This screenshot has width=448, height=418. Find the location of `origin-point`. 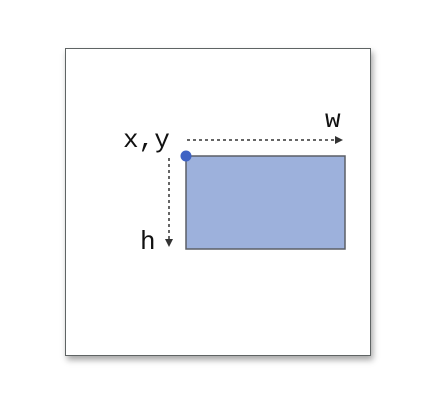

origin-point is located at coordinates (186, 156).